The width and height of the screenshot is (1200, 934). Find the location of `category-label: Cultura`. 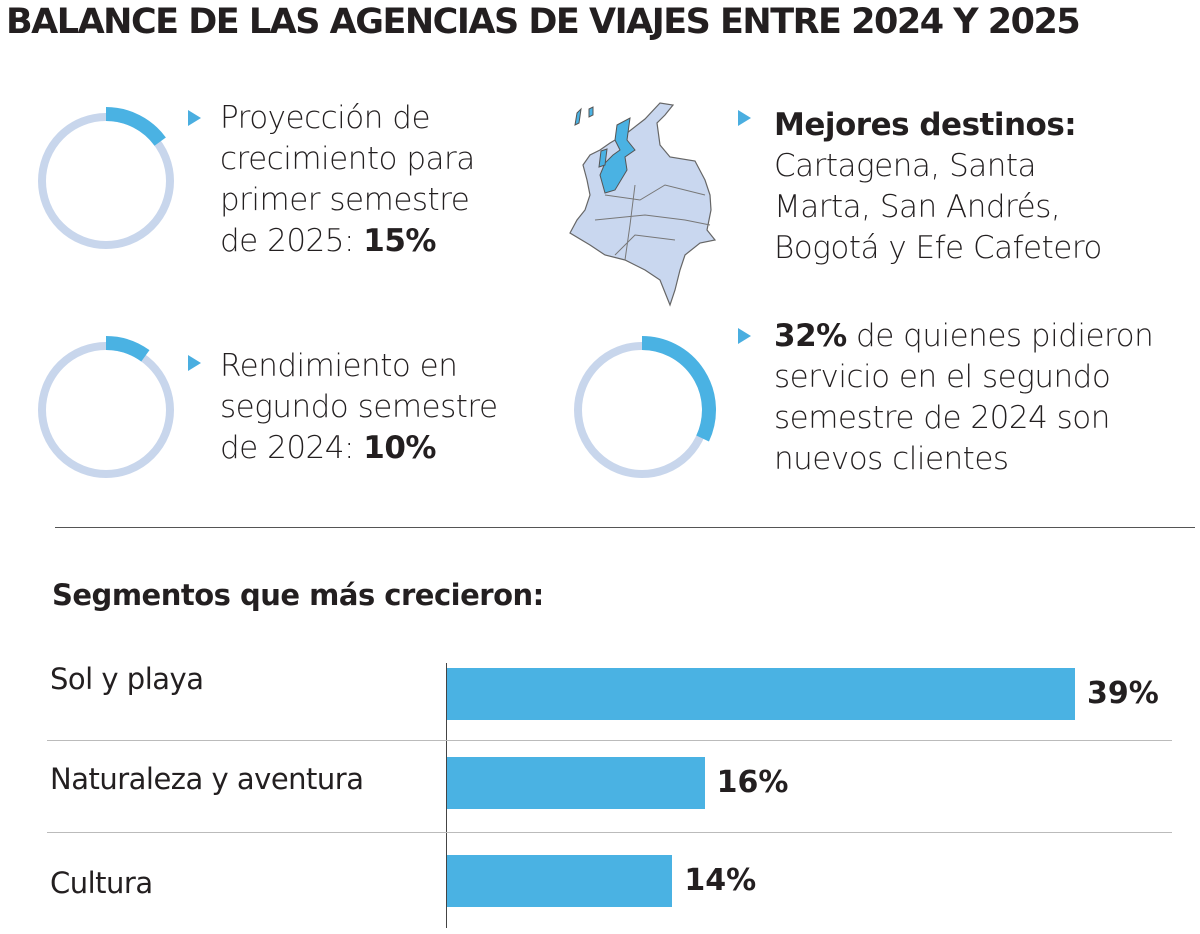

category-label: Cultura is located at coordinates (101, 883).